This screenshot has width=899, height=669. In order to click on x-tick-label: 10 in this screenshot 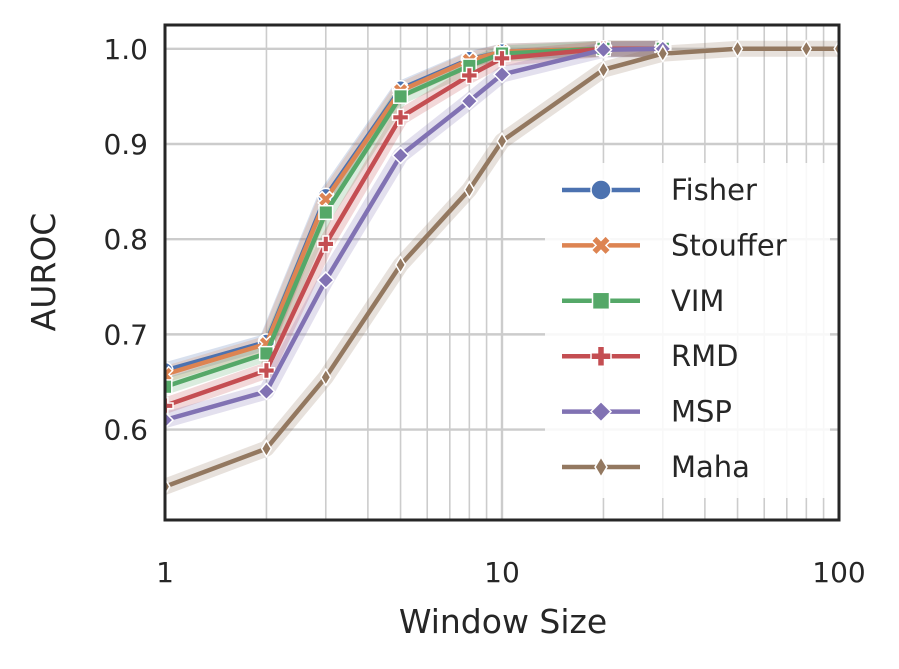, I will do `click(502, 572)`.